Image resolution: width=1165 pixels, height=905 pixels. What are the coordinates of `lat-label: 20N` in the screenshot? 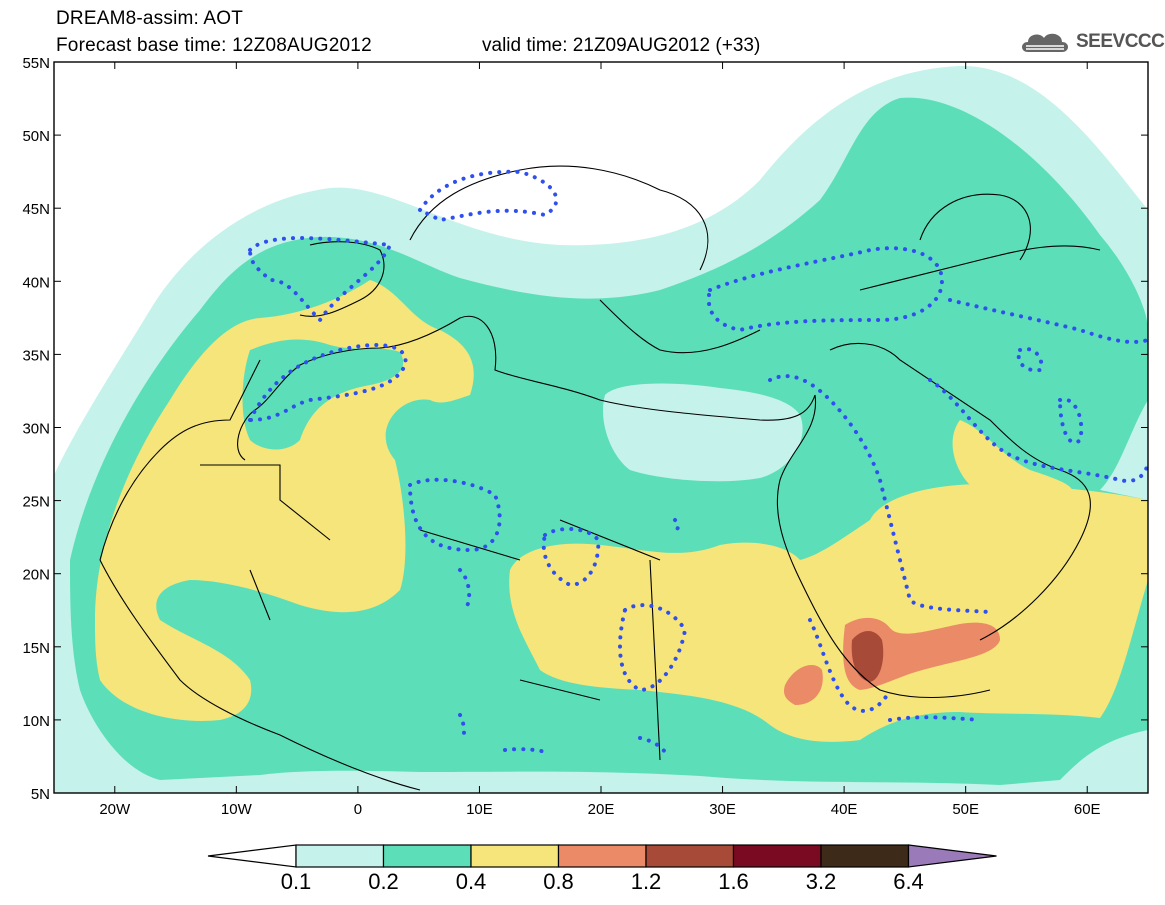 It's located at (36, 575).